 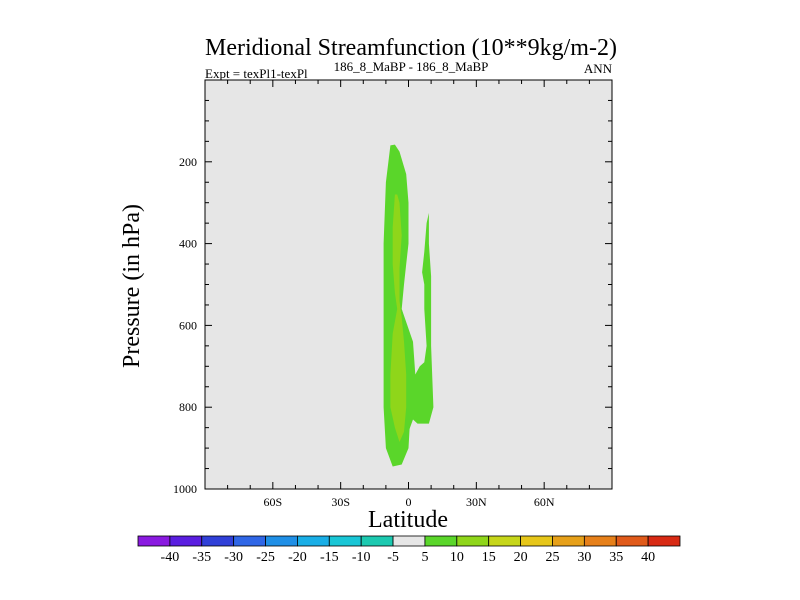 What do you see at coordinates (132, 286) in the screenshot?
I see `y-axis-label: Pressure (in hPa)` at bounding box center [132, 286].